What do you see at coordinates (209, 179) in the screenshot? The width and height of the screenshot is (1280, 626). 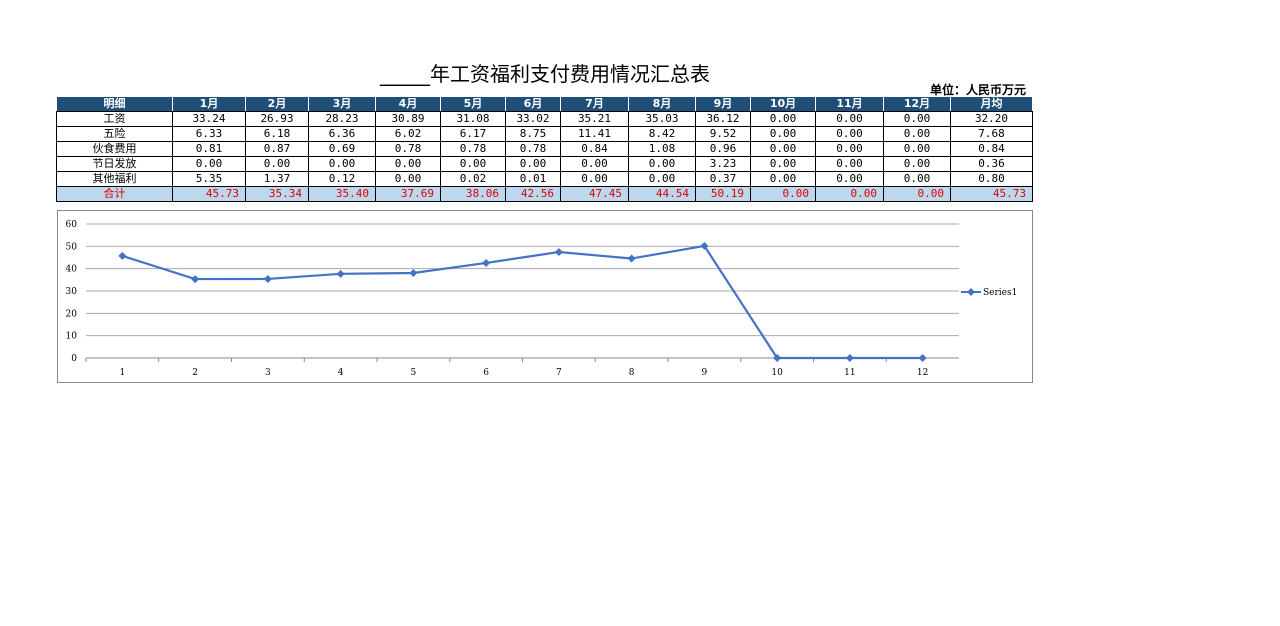 I see `table-cell: 5.35` at bounding box center [209, 179].